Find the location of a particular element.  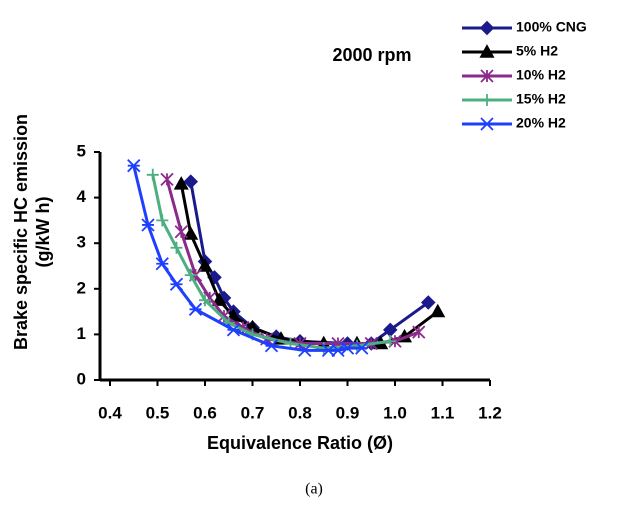

x-tick-label: 0.7 is located at coordinates (253, 412).